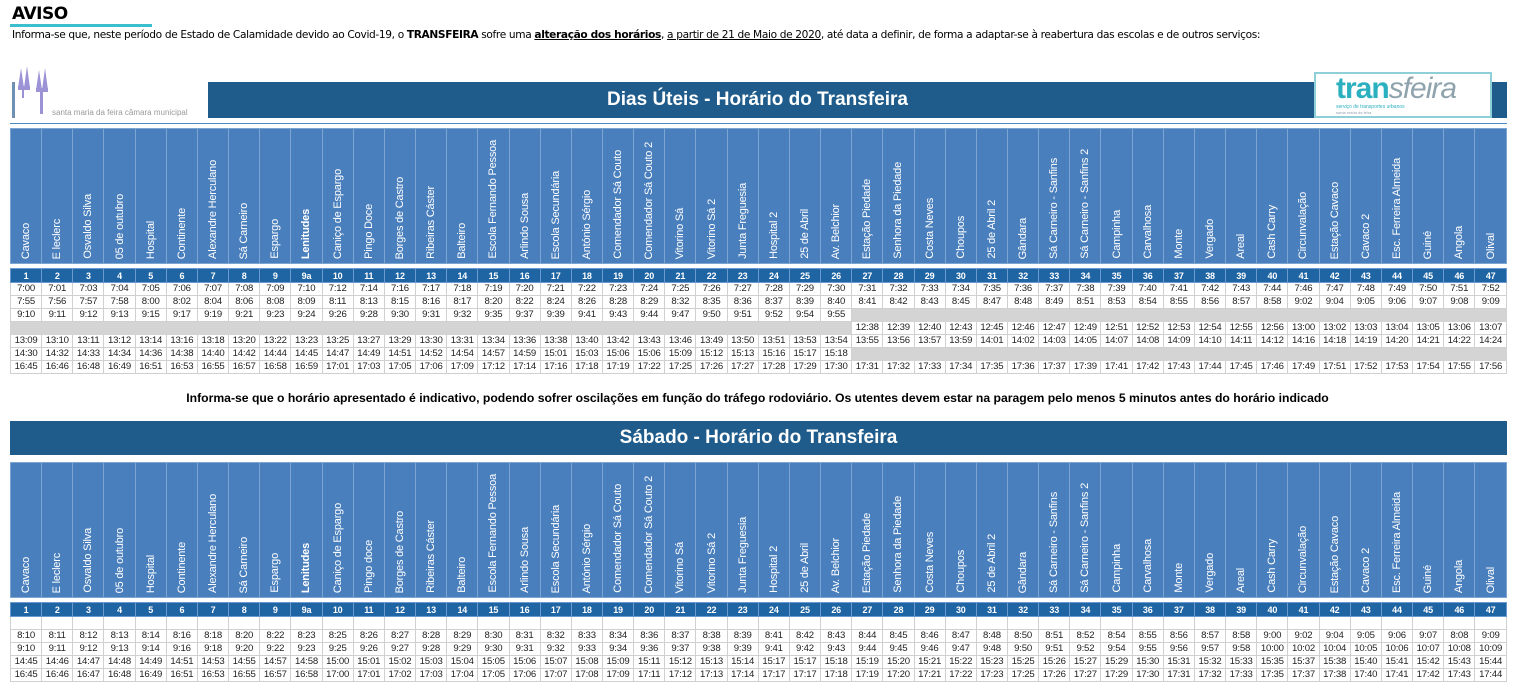 The image size is (1515, 691). I want to click on time-cell: 16:49, so click(119, 367).